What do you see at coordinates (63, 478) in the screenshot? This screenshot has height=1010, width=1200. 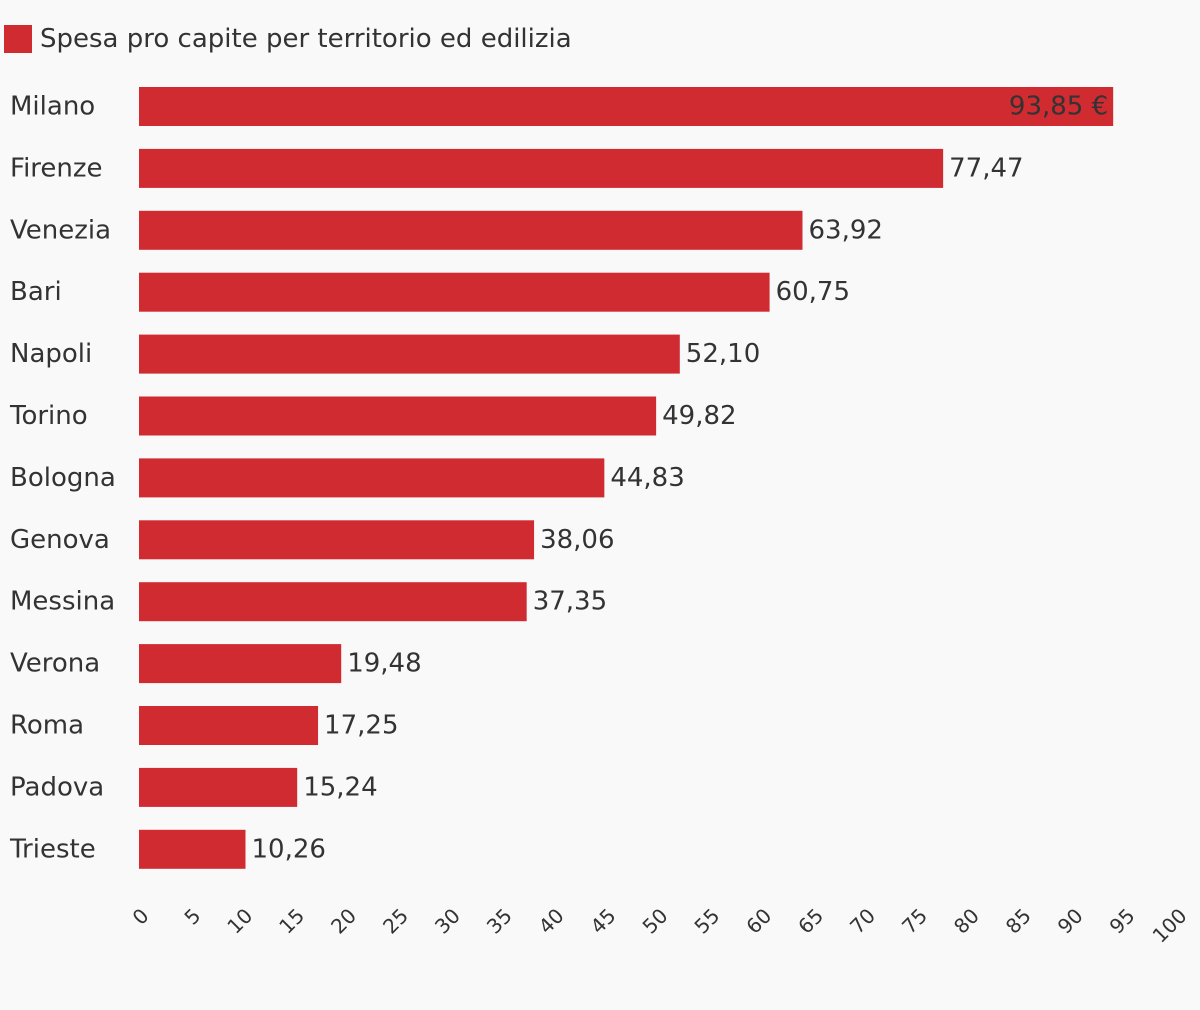 I see `category-label: Bologna` at bounding box center [63, 478].